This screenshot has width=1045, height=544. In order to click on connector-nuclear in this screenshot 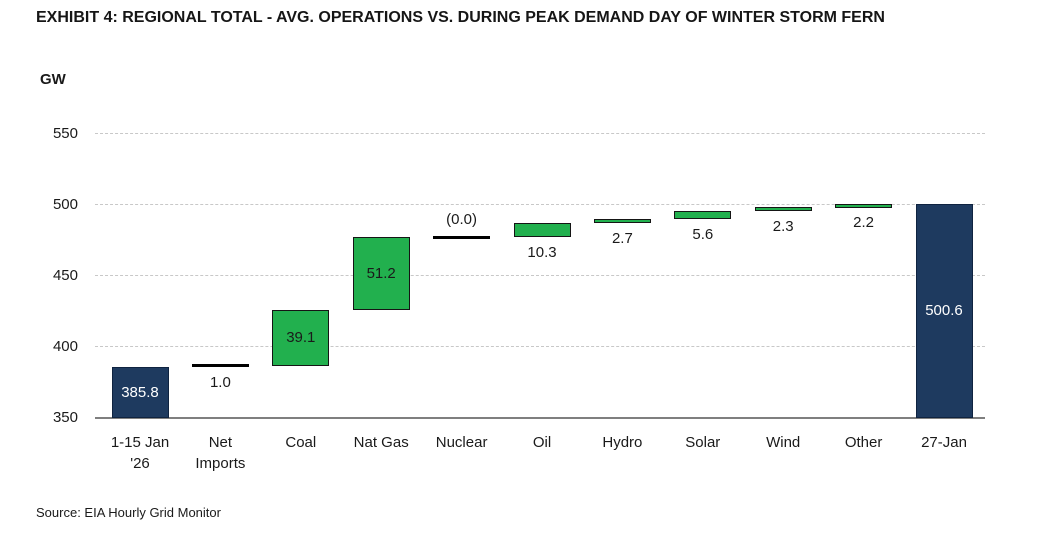, I will do `click(462, 237)`.